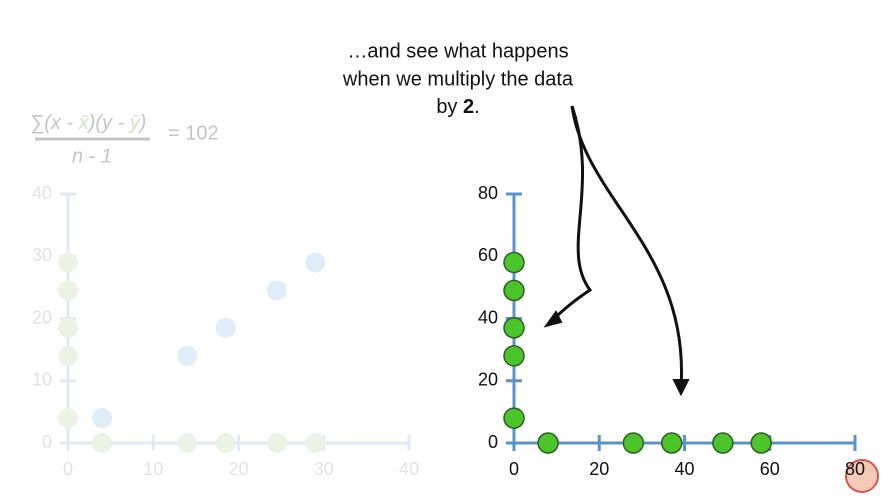 The image size is (889, 504). Describe the element at coordinates (134, 123) in the screenshot. I see `formula-part: ȳ` at that location.